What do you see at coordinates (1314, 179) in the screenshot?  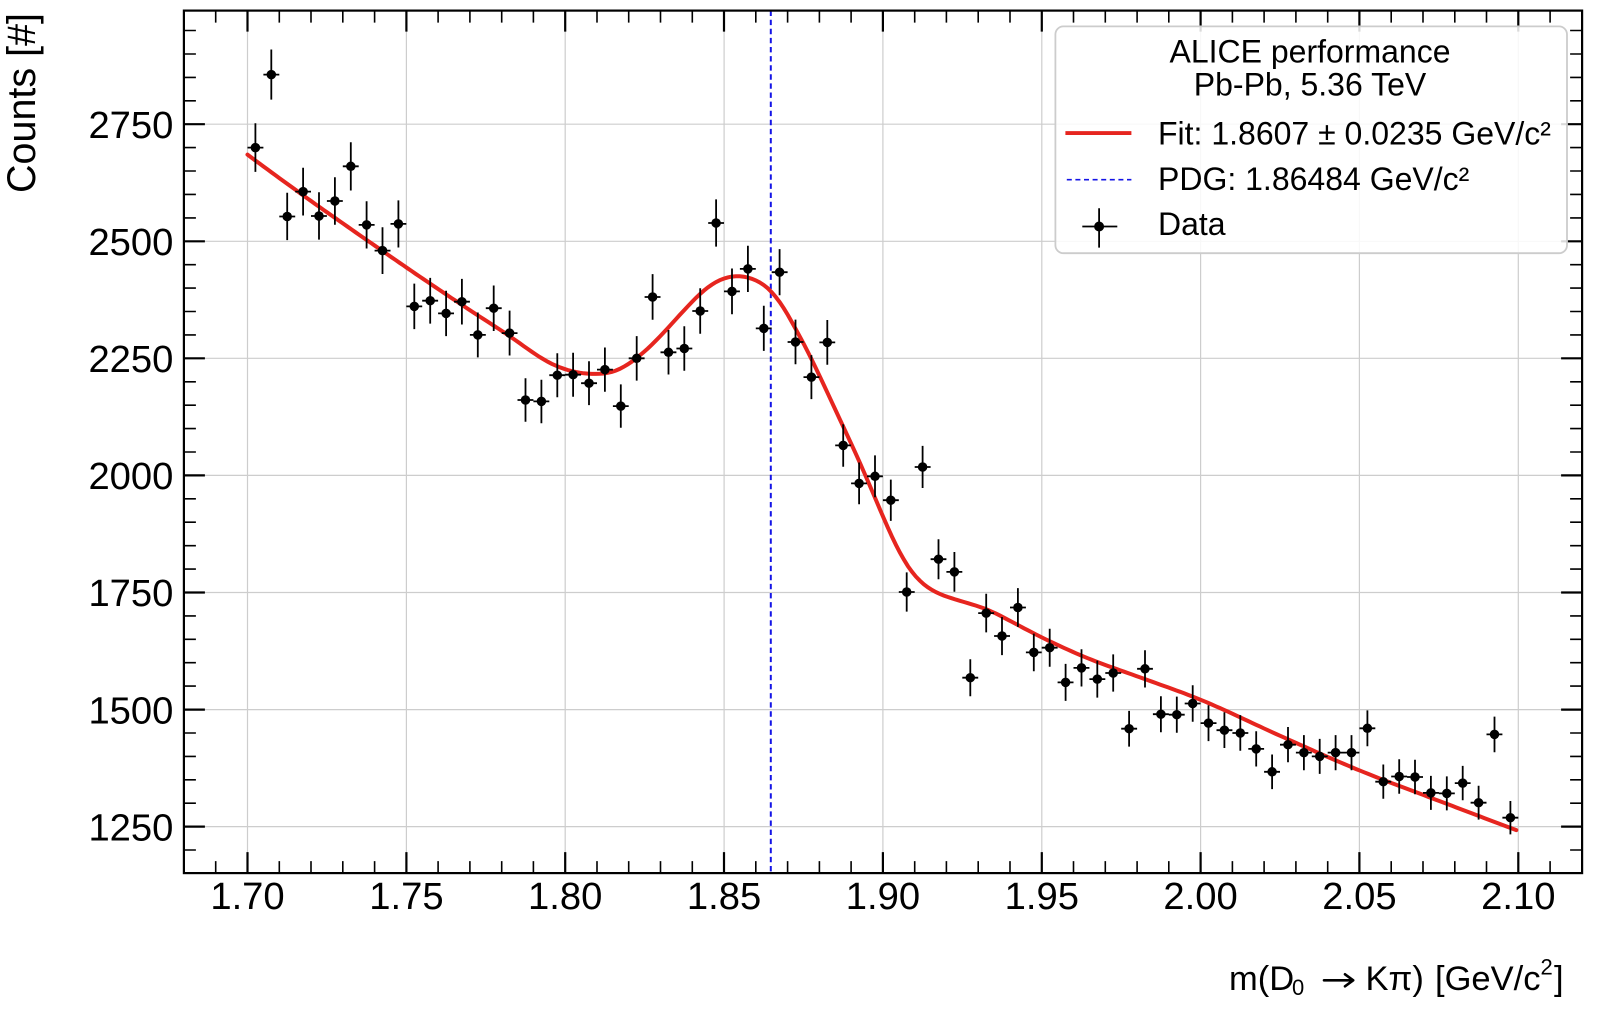 I see `svg-text: PDG: 1.86484 GeV/c²` at bounding box center [1314, 179].